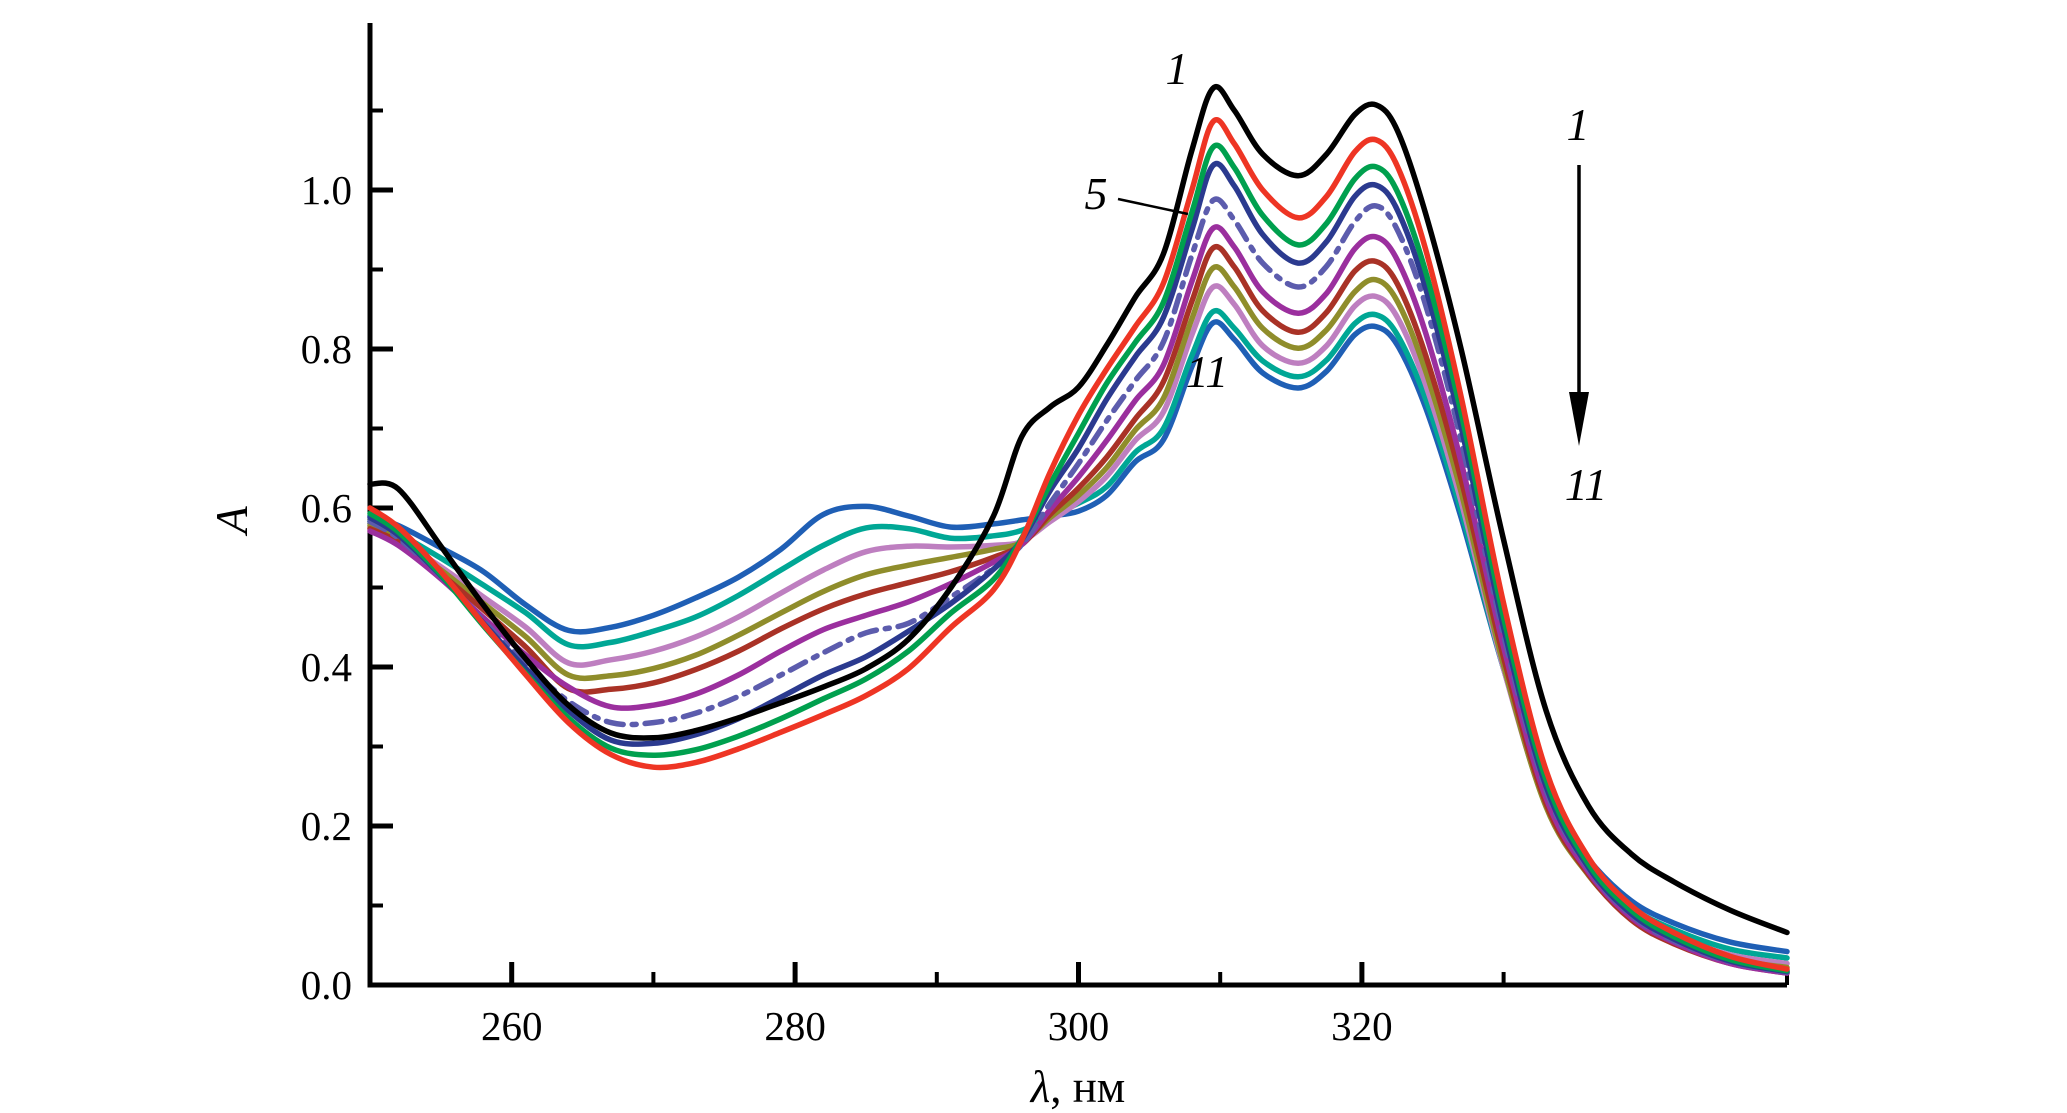  What do you see at coordinates (1362, 1026) in the screenshot?
I see `x-tick-label-320: 320` at bounding box center [1362, 1026].